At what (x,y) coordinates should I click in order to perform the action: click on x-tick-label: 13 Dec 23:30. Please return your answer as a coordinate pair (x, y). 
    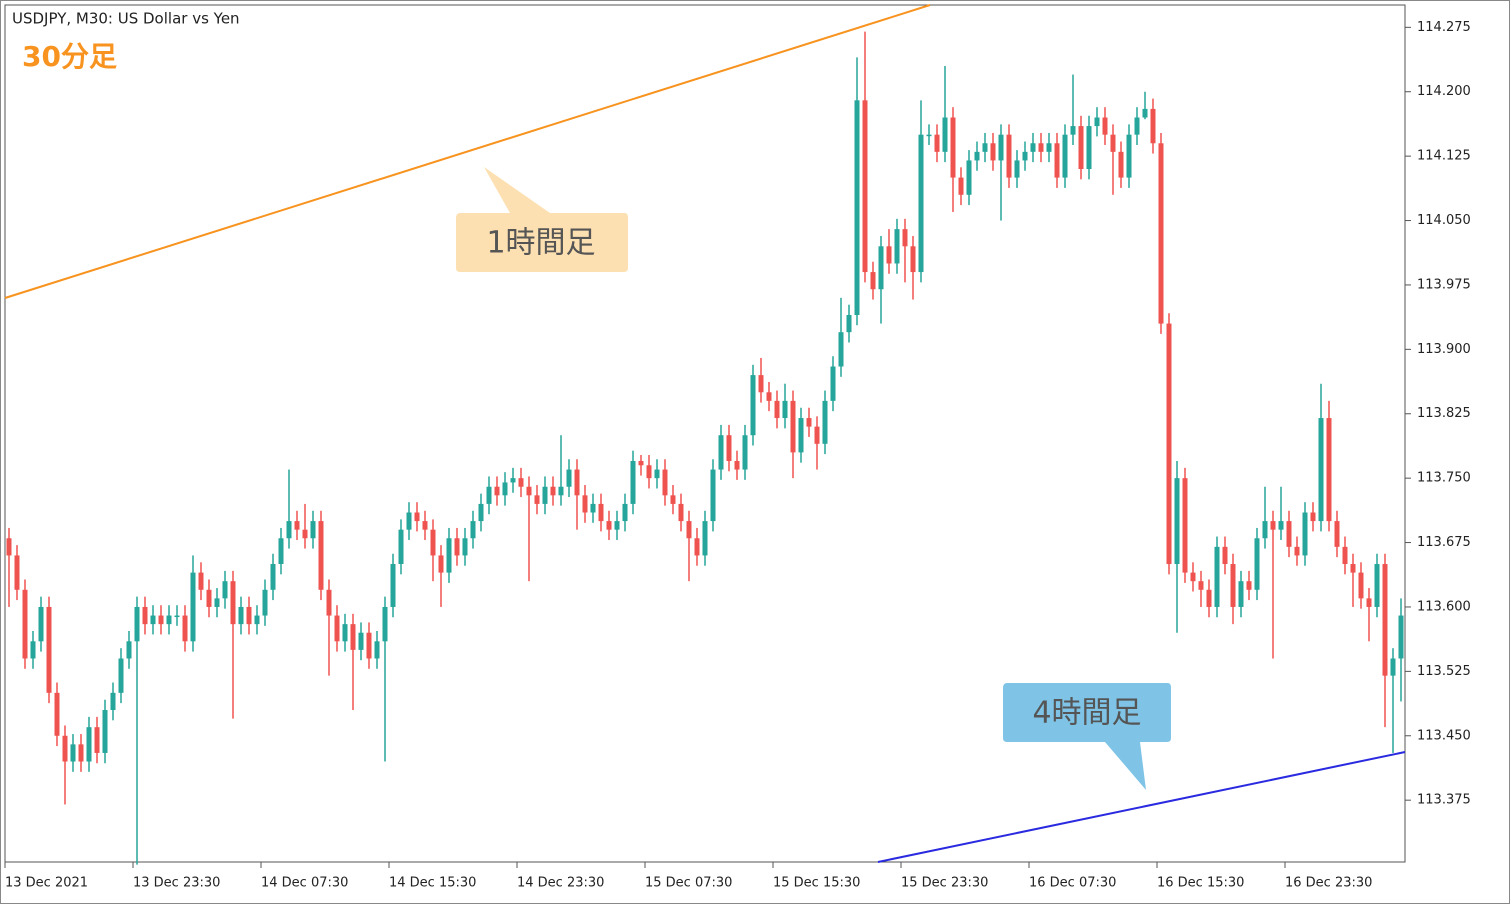
    Looking at the image, I should click on (176, 883).